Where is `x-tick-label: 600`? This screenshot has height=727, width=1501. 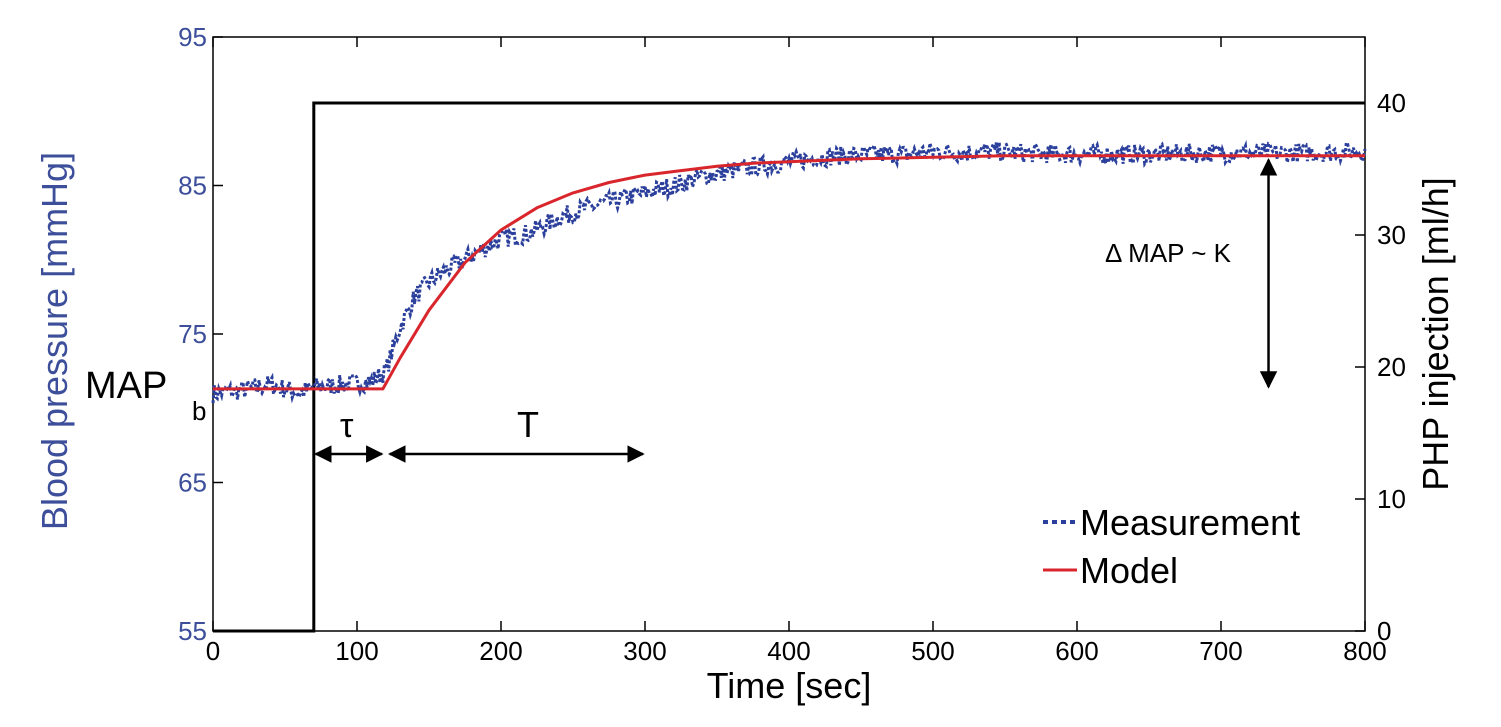
x-tick-label: 600 is located at coordinates (1076, 651).